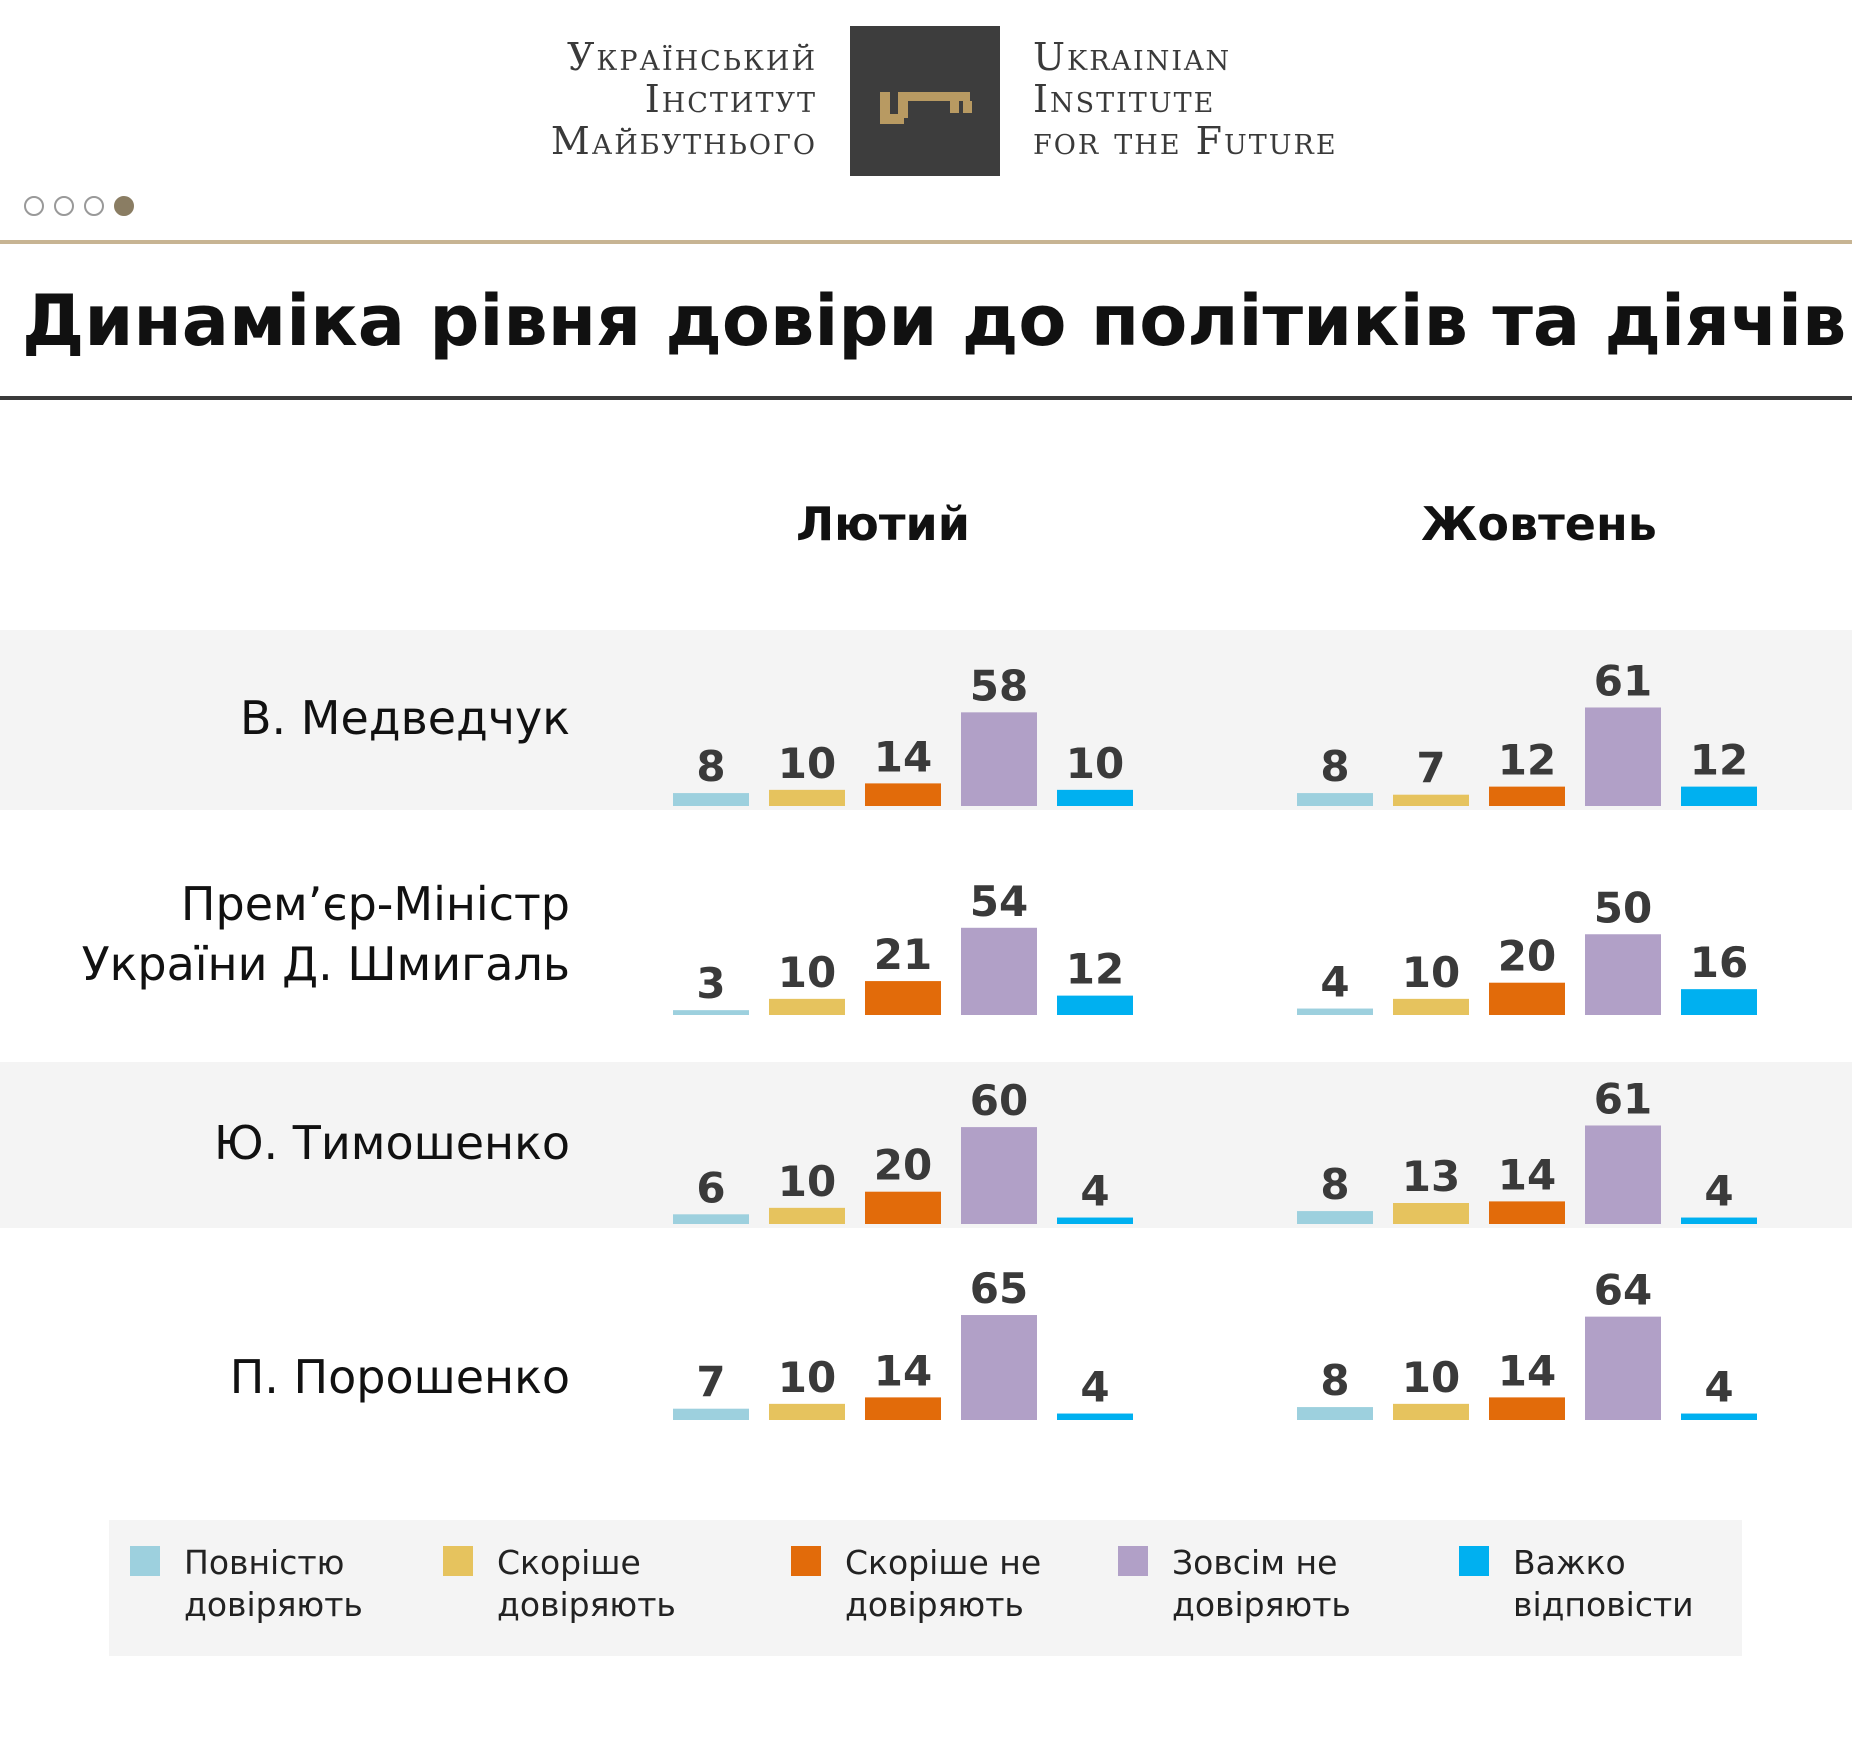 Image resolution: width=1852 pixels, height=1739 pixels. What do you see at coordinates (999, 685) in the screenshot?
I see `data-label: 58` at bounding box center [999, 685].